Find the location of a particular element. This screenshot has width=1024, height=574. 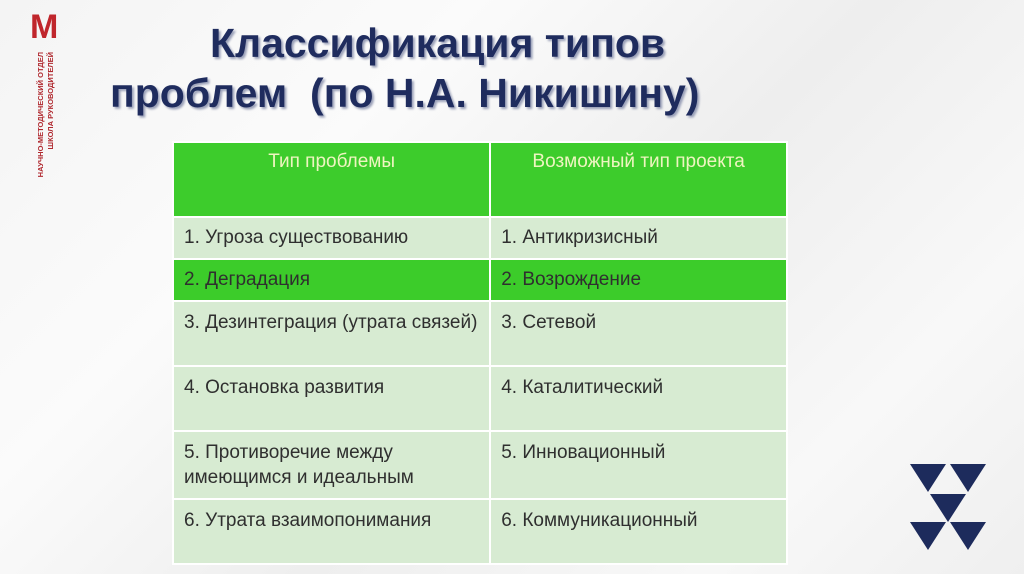

title: Классификация типов is located at coordinates (438, 43).